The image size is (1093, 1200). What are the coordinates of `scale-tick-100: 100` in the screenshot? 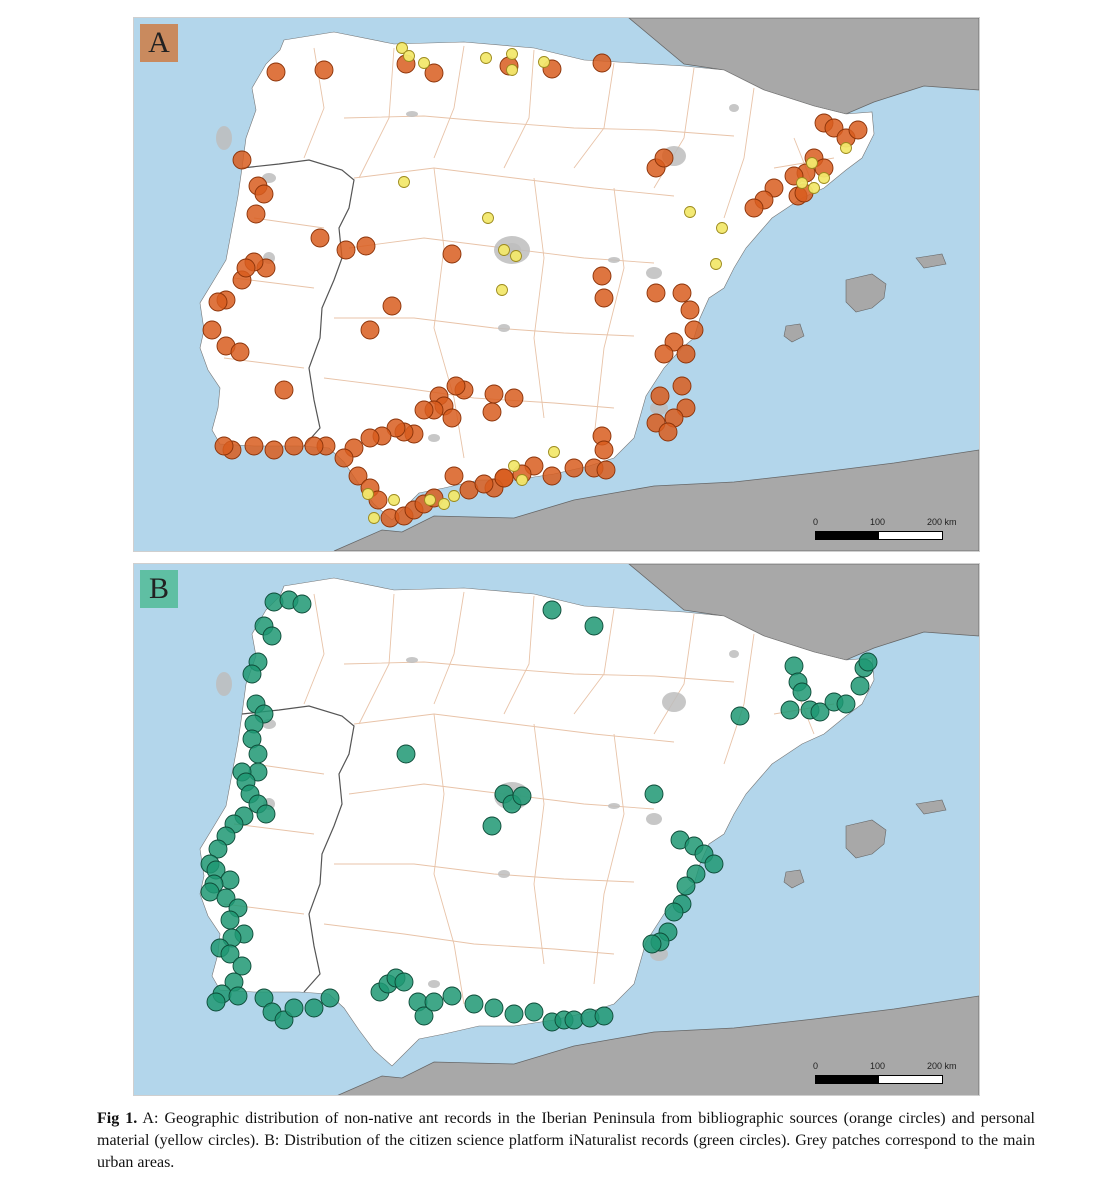 It's located at (878, 522).